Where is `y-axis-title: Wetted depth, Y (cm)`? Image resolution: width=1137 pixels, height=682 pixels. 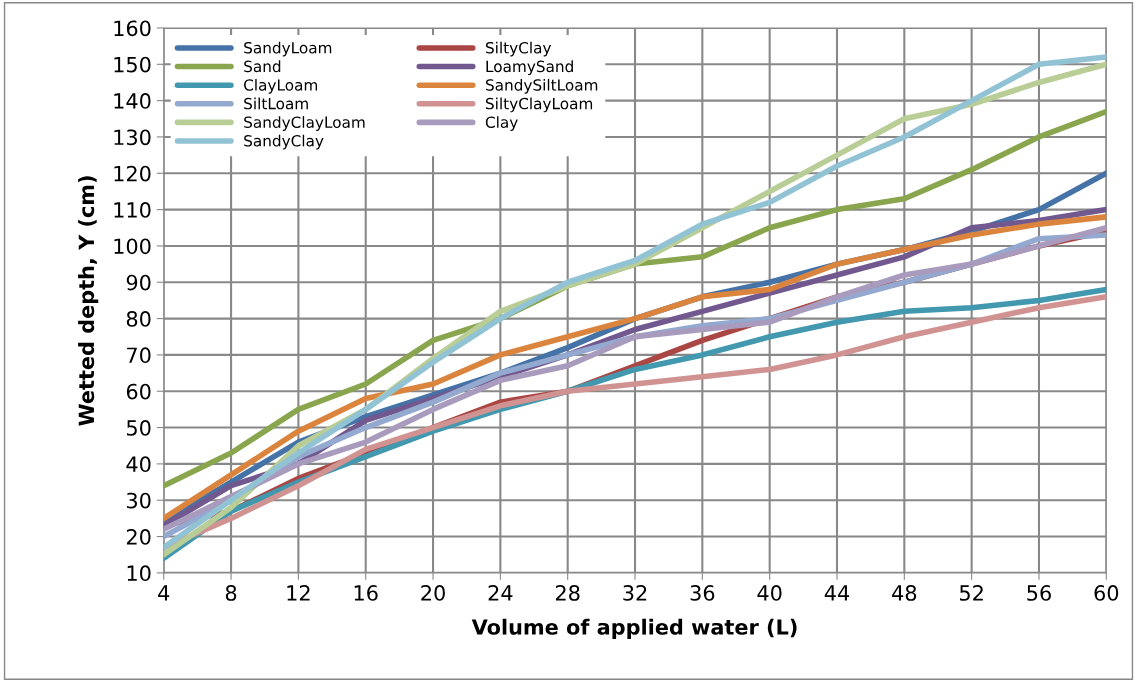
y-axis-title: Wetted depth, Y (cm) is located at coordinates (88, 301).